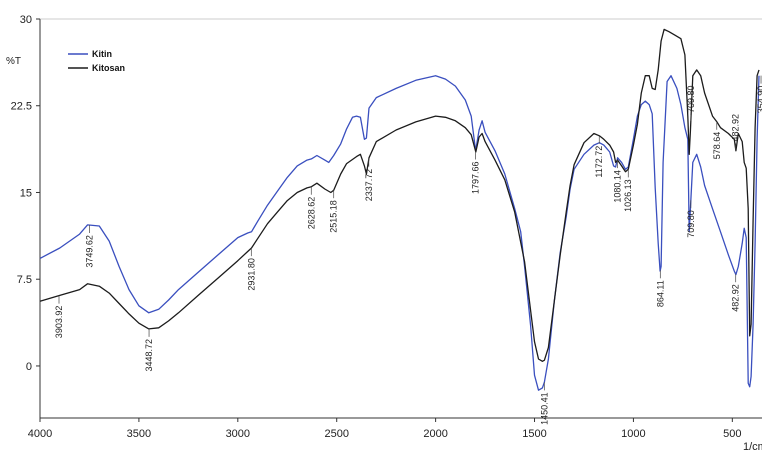 The image size is (762, 454). What do you see at coordinates (24, 280) in the screenshot?
I see `y-tick-label: 7.5` at bounding box center [24, 280].